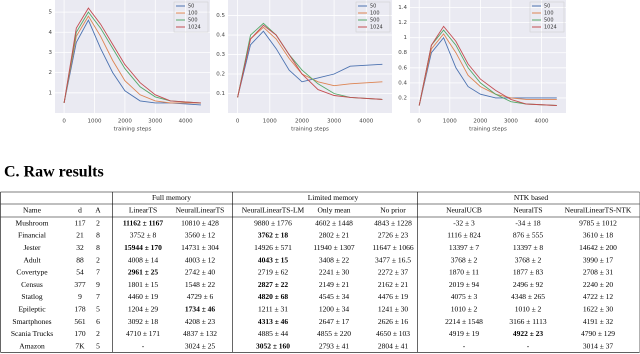 Image resolution: width=640 pixels, height=354 pixels. Describe the element at coordinates (528, 222) in the screenshot. I see `table-cell: -34 ± 18` at that location.